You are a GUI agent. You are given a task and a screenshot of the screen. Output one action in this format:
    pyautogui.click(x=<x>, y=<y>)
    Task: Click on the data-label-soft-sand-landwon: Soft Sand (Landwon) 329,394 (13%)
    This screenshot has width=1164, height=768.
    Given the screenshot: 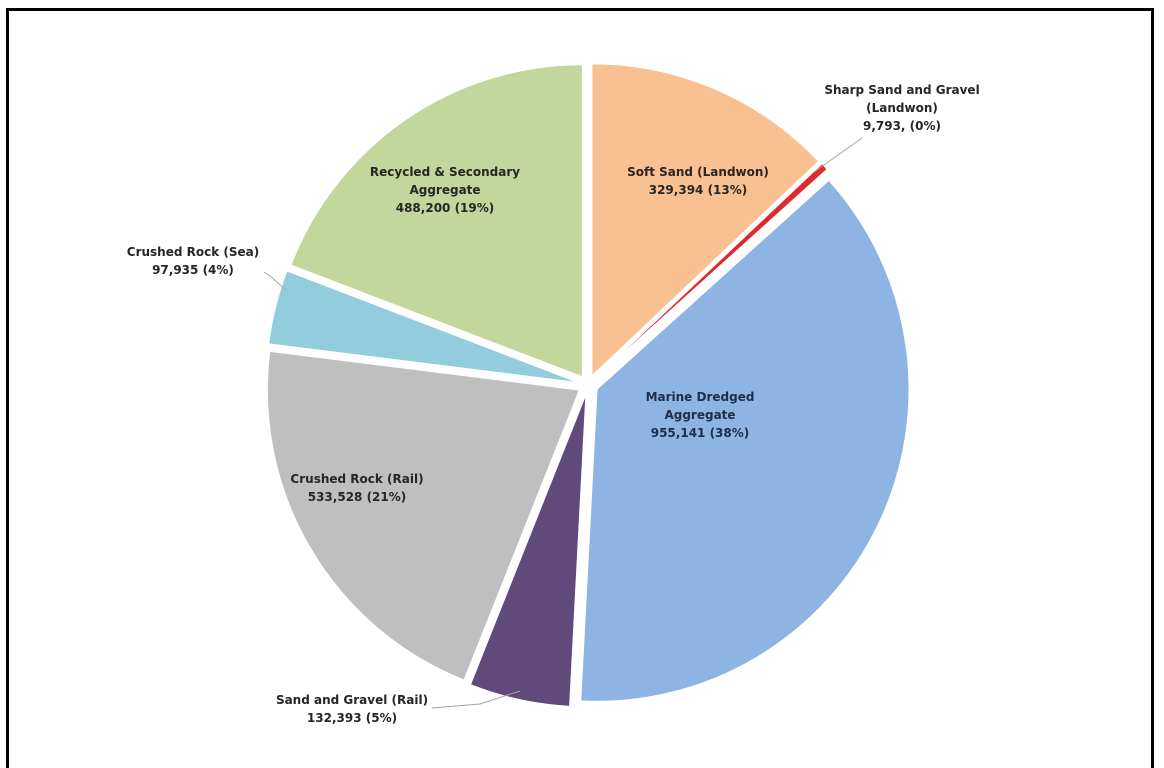 What is the action you would take?
    pyautogui.click(x=698, y=181)
    